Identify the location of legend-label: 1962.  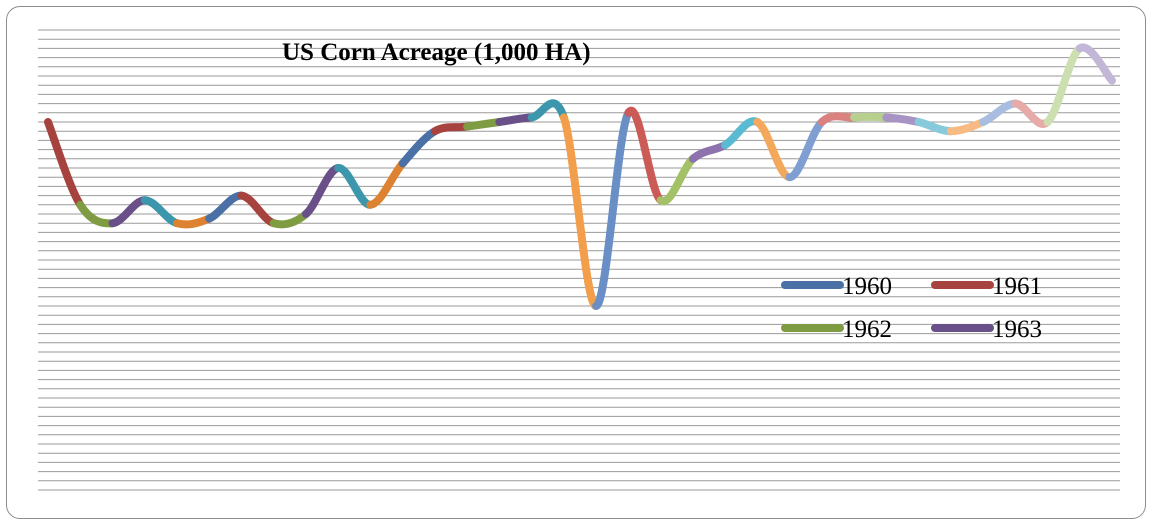
(867, 329).